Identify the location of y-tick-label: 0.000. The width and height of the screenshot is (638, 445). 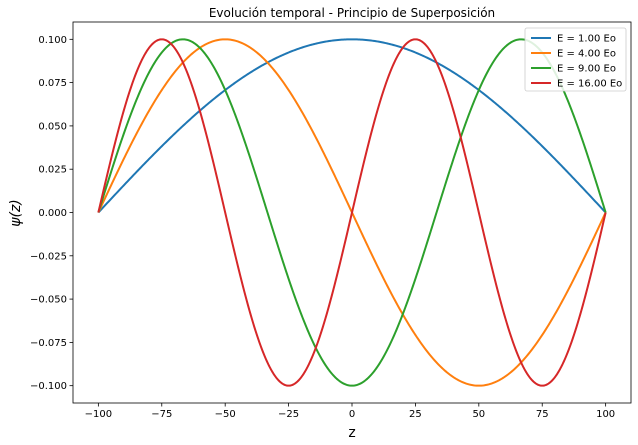
(52, 213).